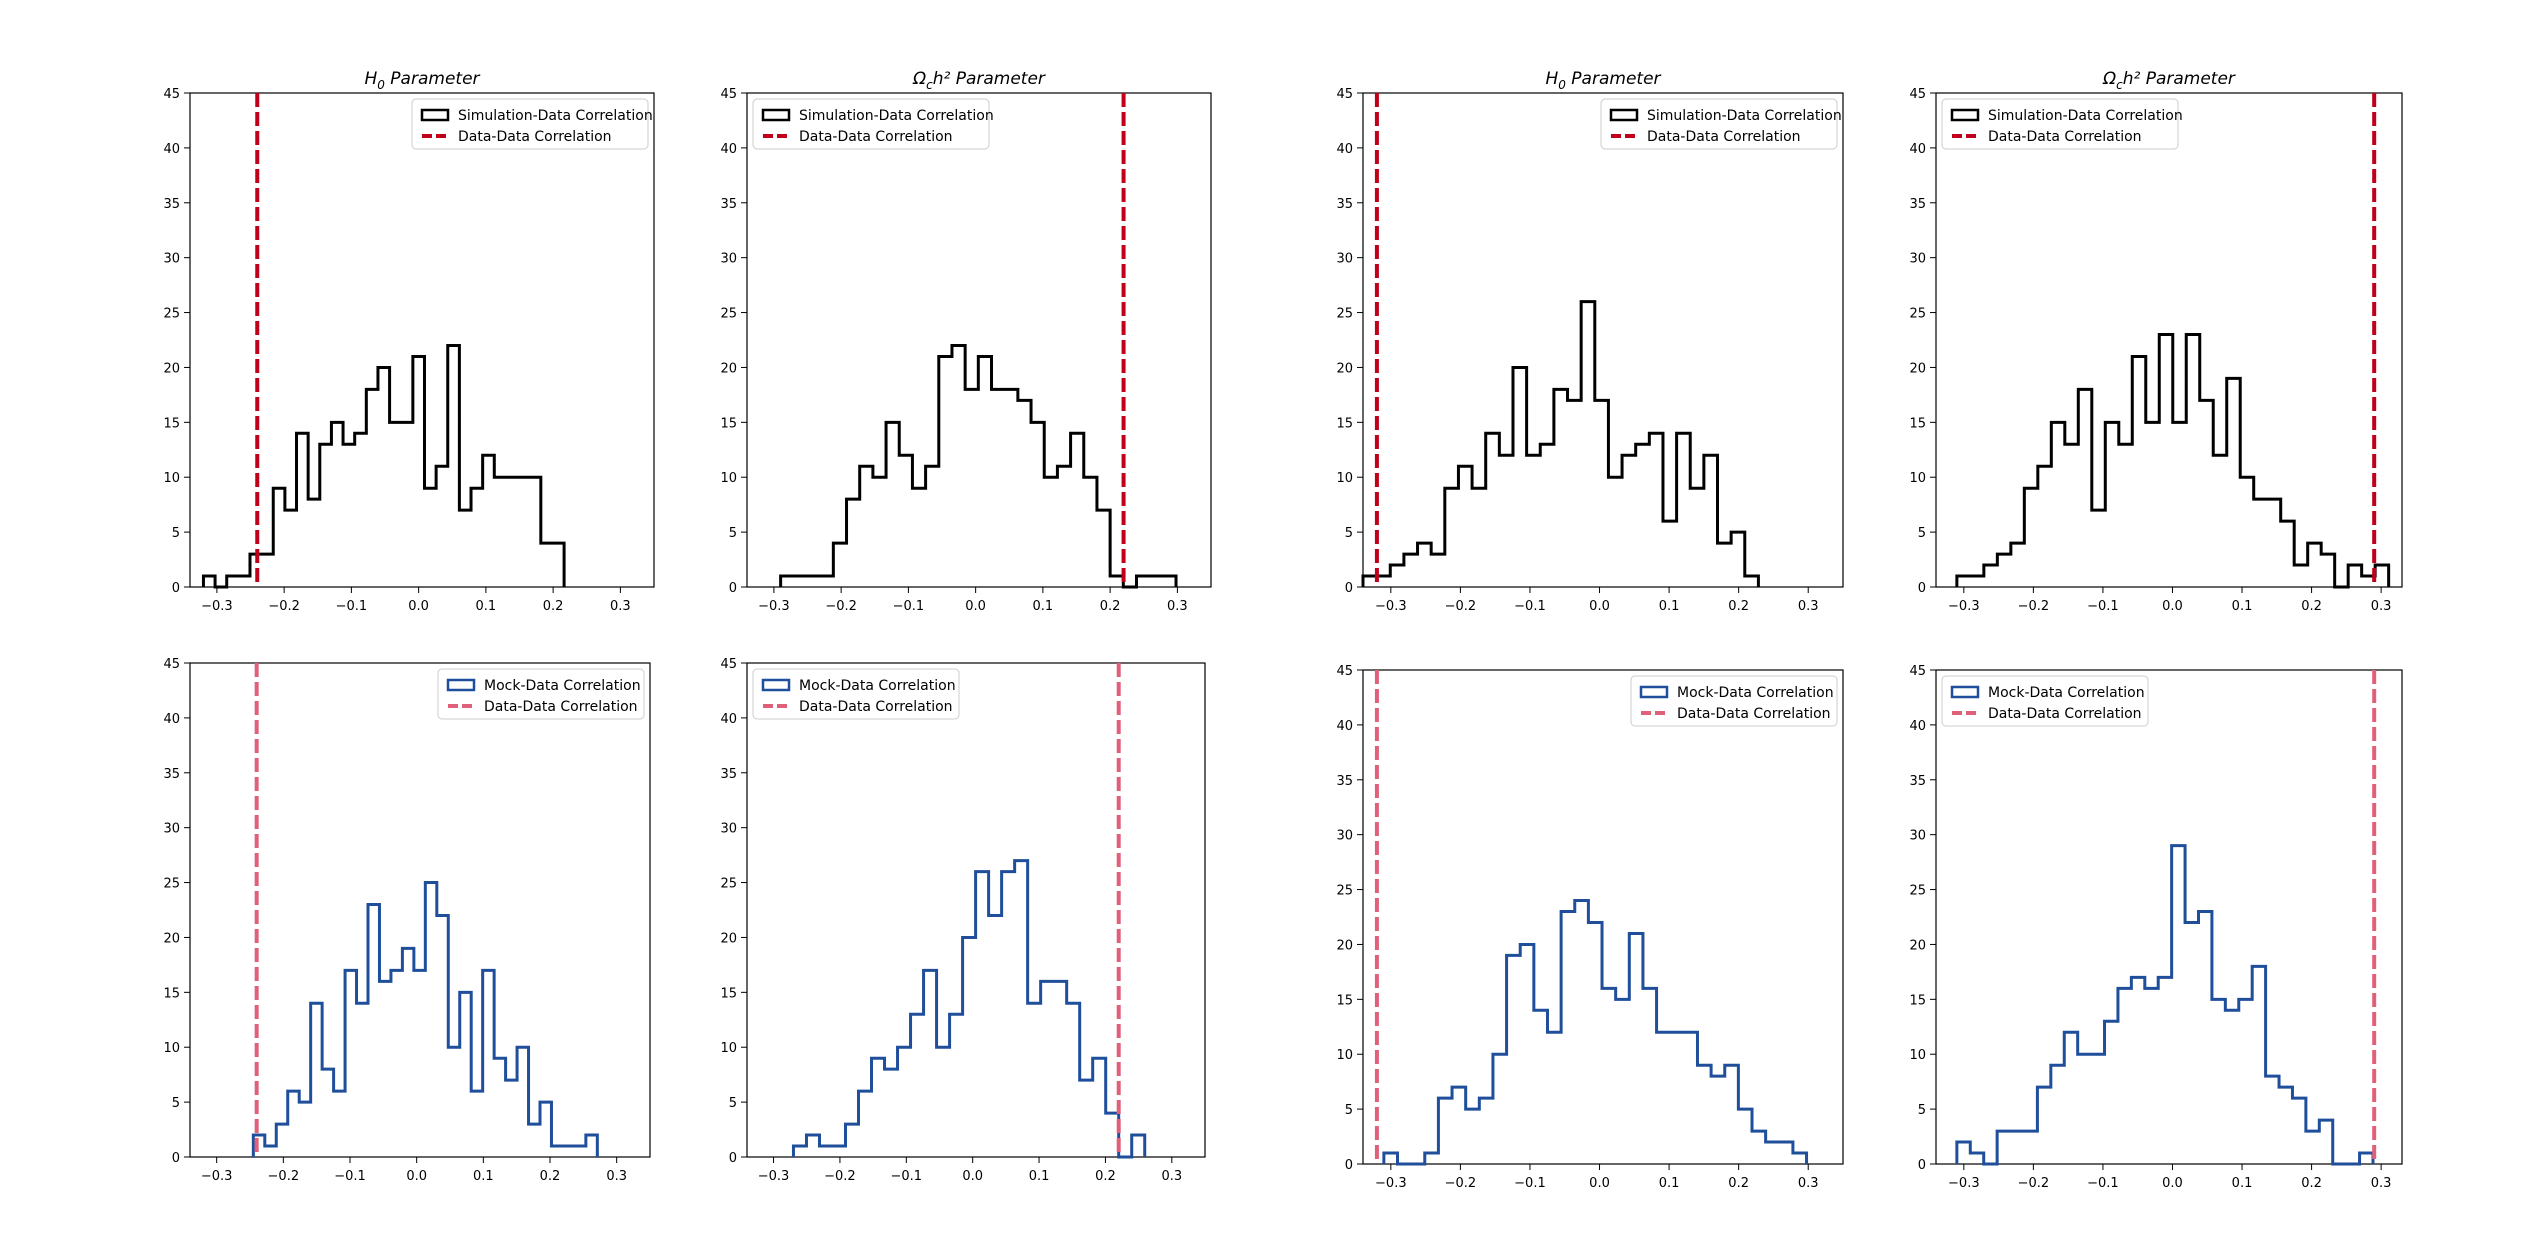 Image resolution: width=2532 pixels, height=1242 pixels. I want to click on title-rest: Parameter, so click(1614, 79).